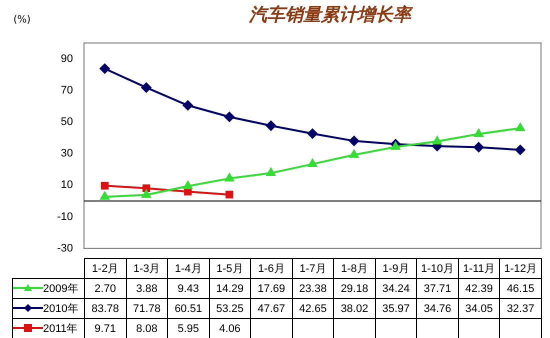  Describe the element at coordinates (66, 185) in the screenshot. I see `y-tick-label: 10` at that location.